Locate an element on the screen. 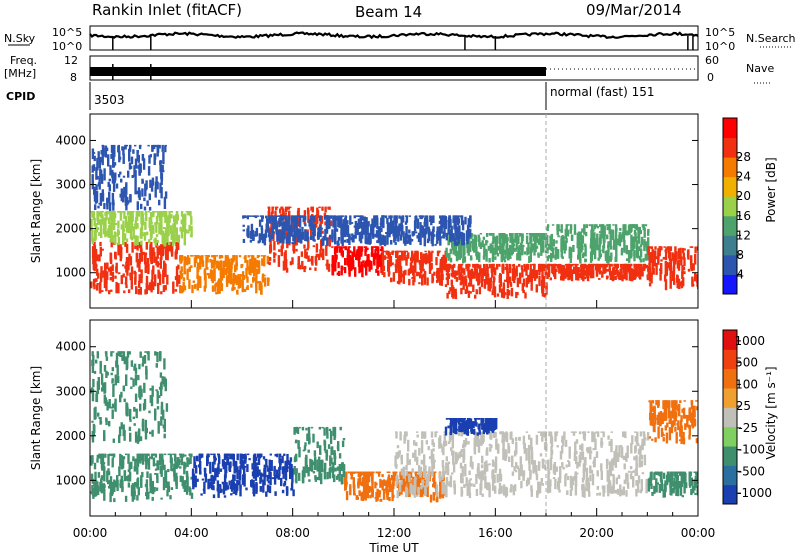 This screenshot has width=800, height=554. colorbar-tick-label: 28 is located at coordinates (743, 157).